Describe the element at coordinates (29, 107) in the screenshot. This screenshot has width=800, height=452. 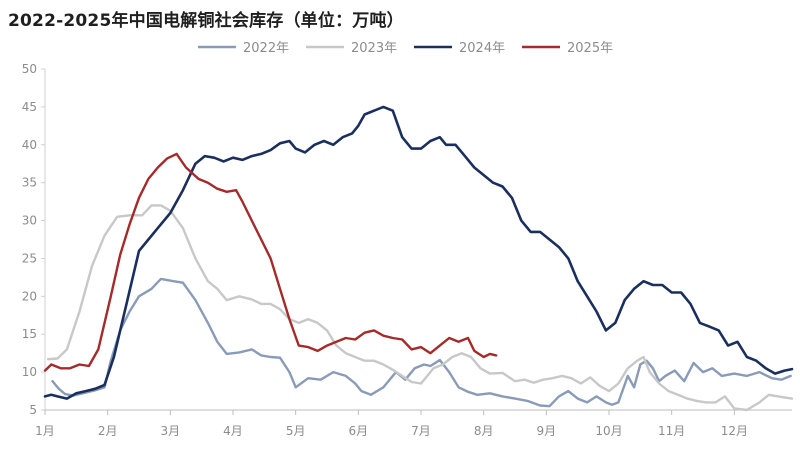
I see `y-tick-label: 45` at that location.